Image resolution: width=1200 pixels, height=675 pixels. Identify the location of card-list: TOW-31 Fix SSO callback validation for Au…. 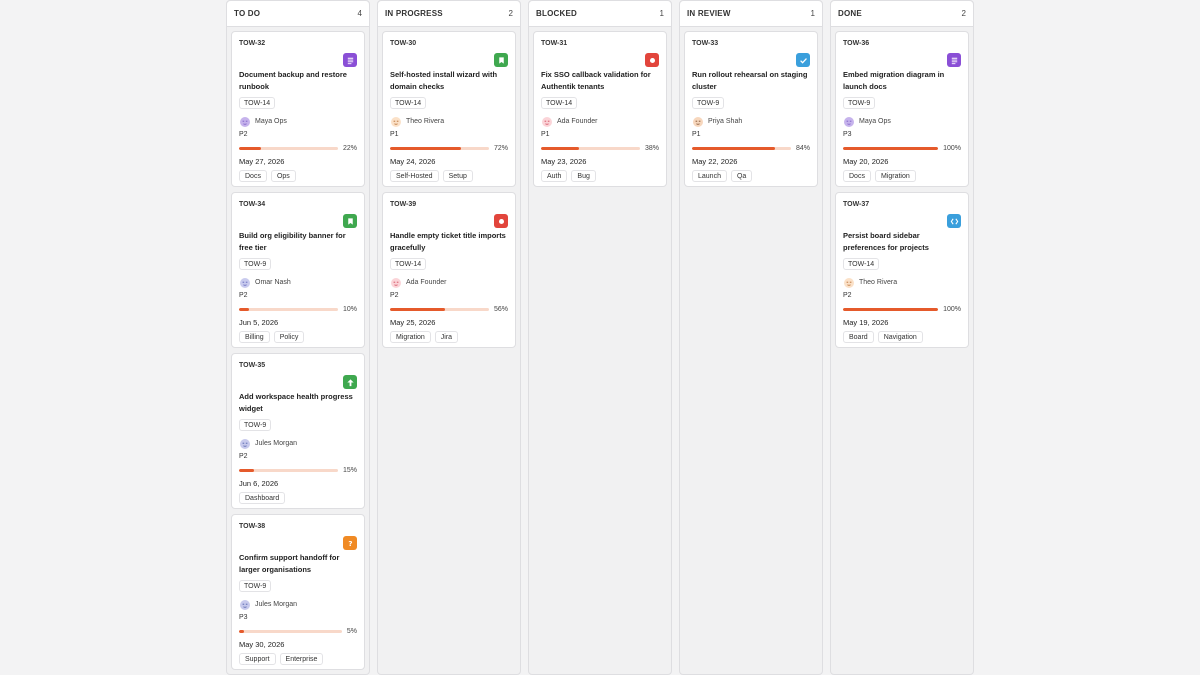
(600, 107).